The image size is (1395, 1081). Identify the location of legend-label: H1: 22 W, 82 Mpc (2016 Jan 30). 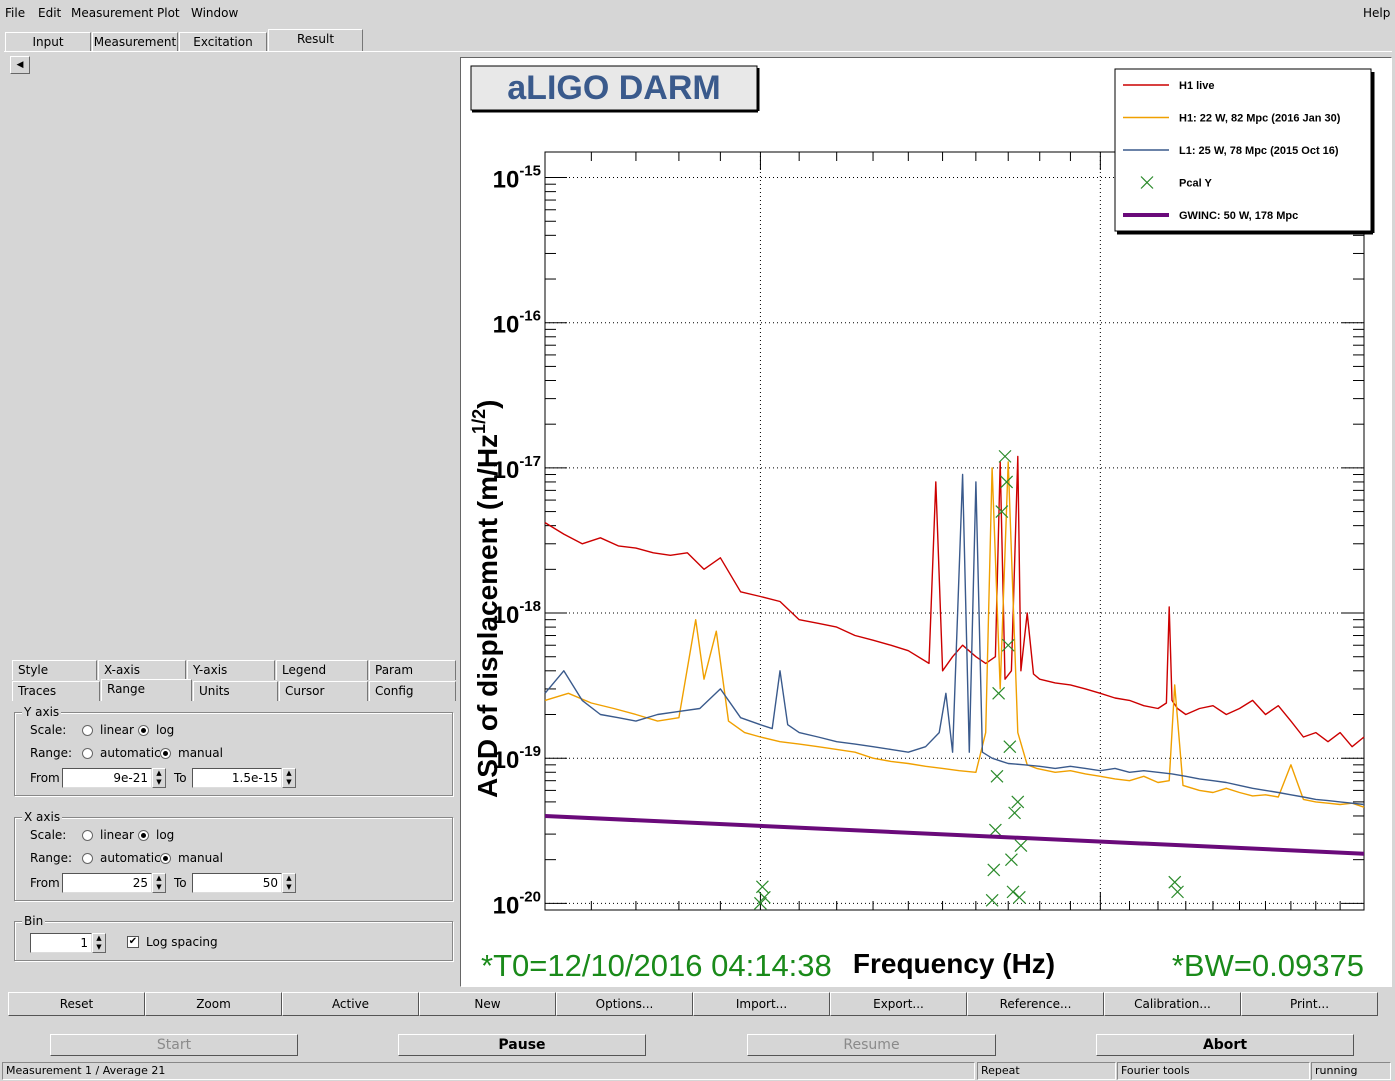
(1260, 119).